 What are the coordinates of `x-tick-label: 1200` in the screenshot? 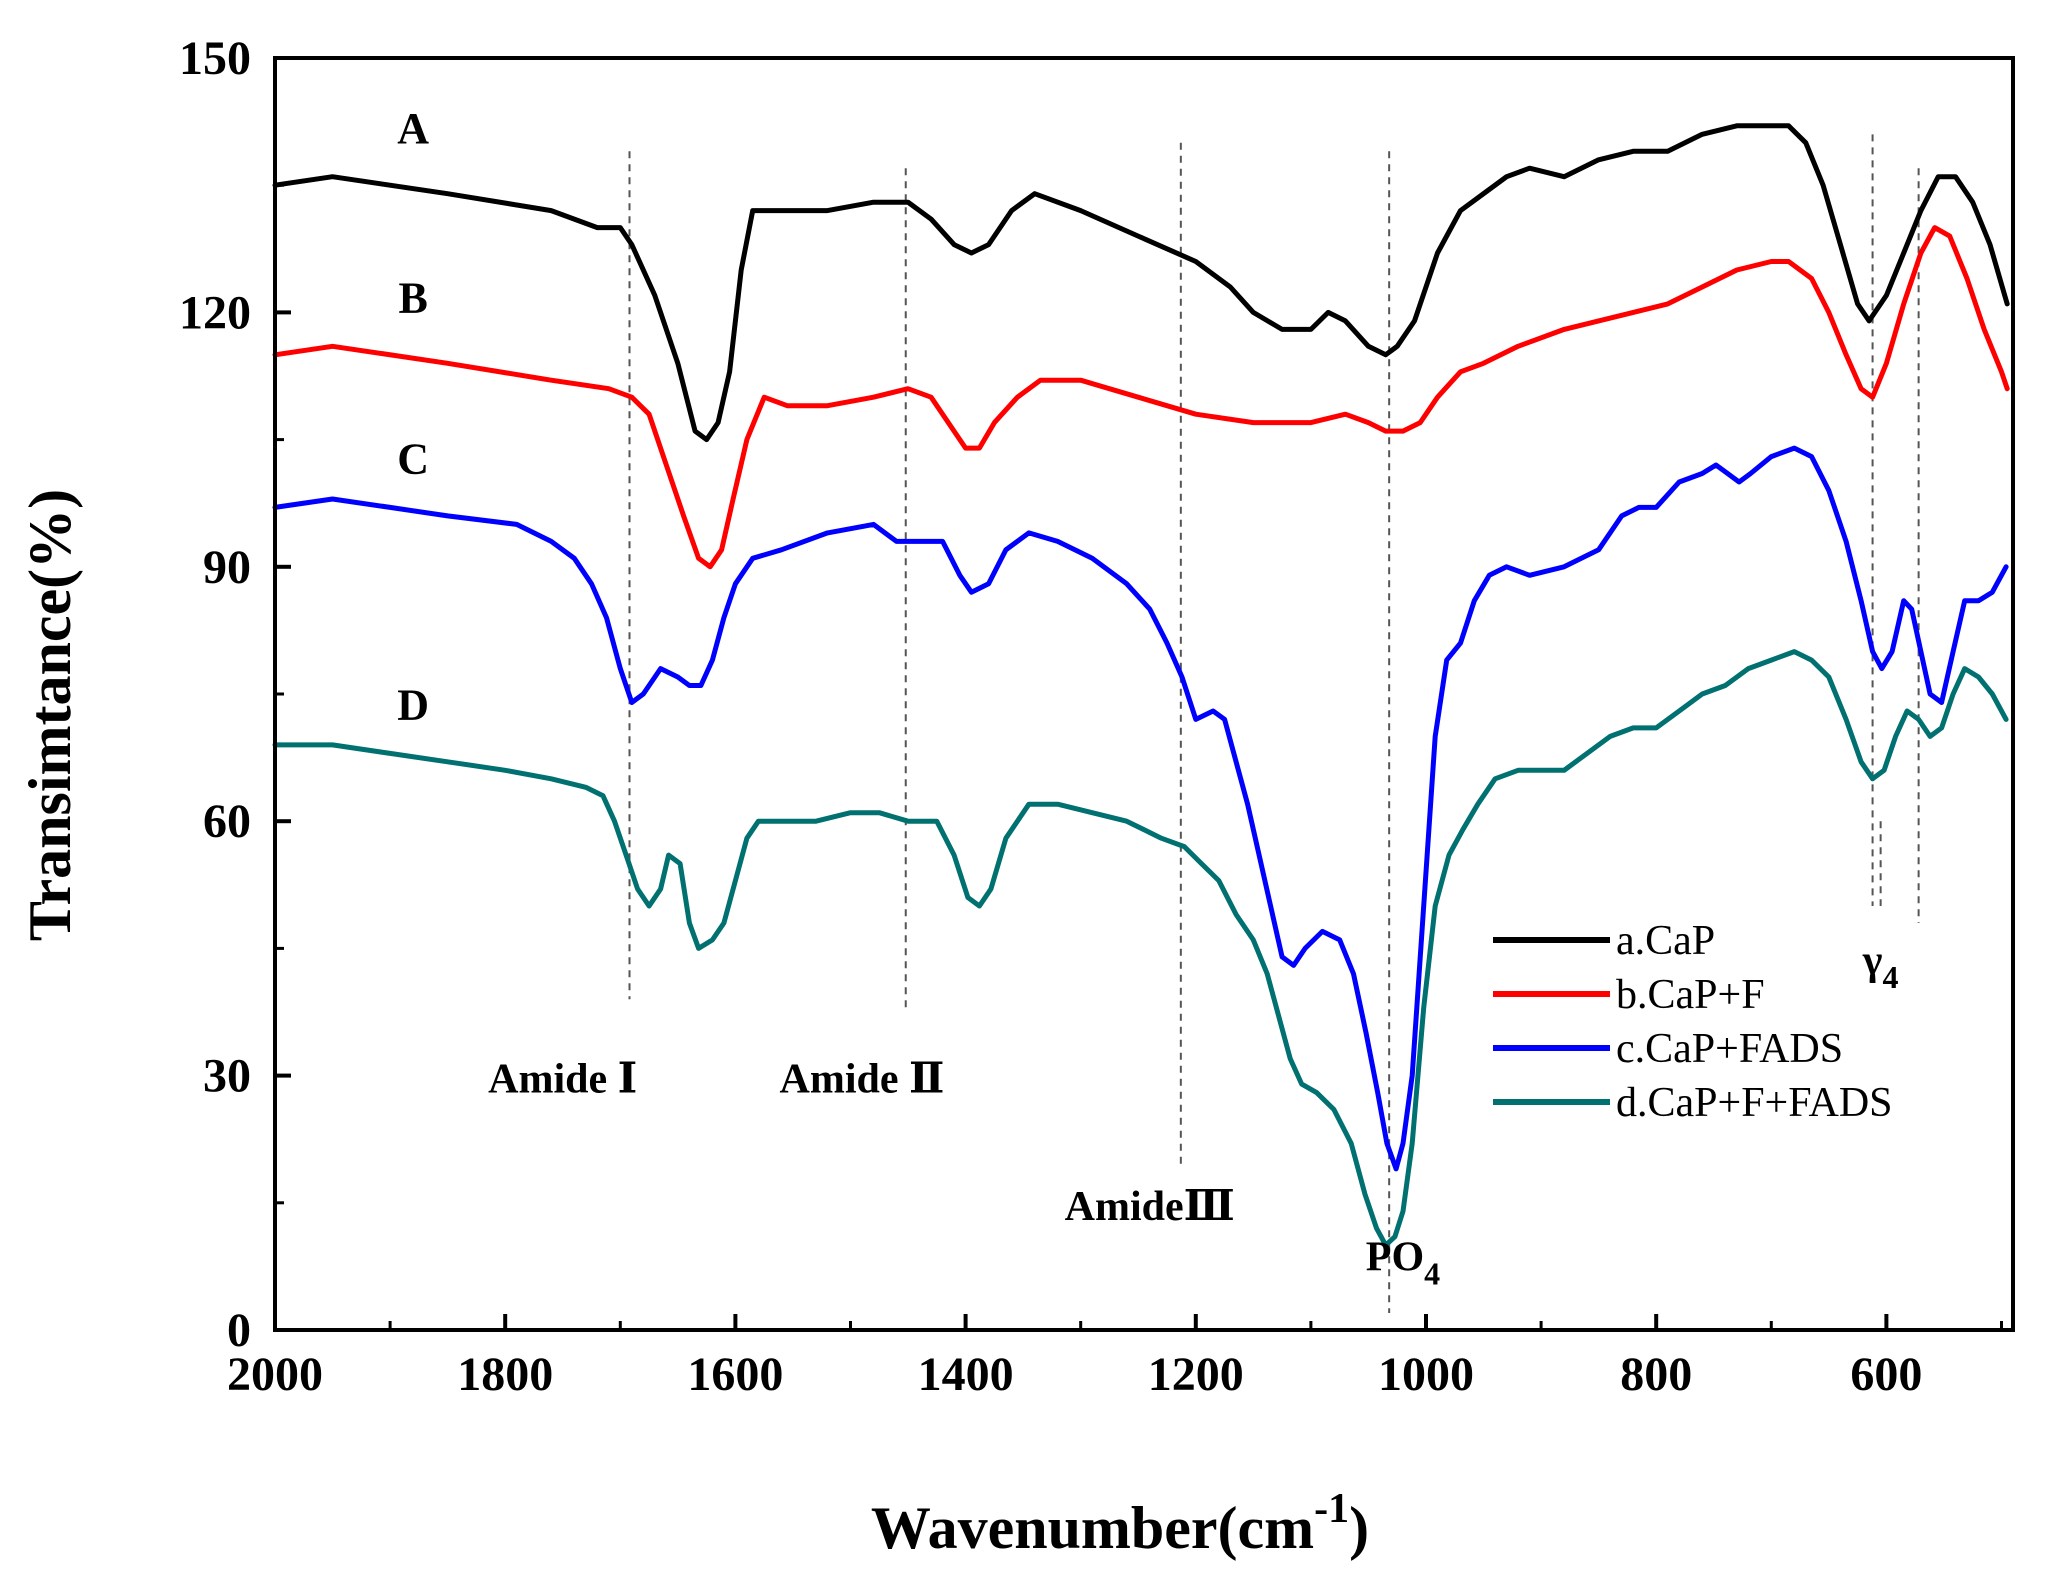 It's located at (1196, 1374).